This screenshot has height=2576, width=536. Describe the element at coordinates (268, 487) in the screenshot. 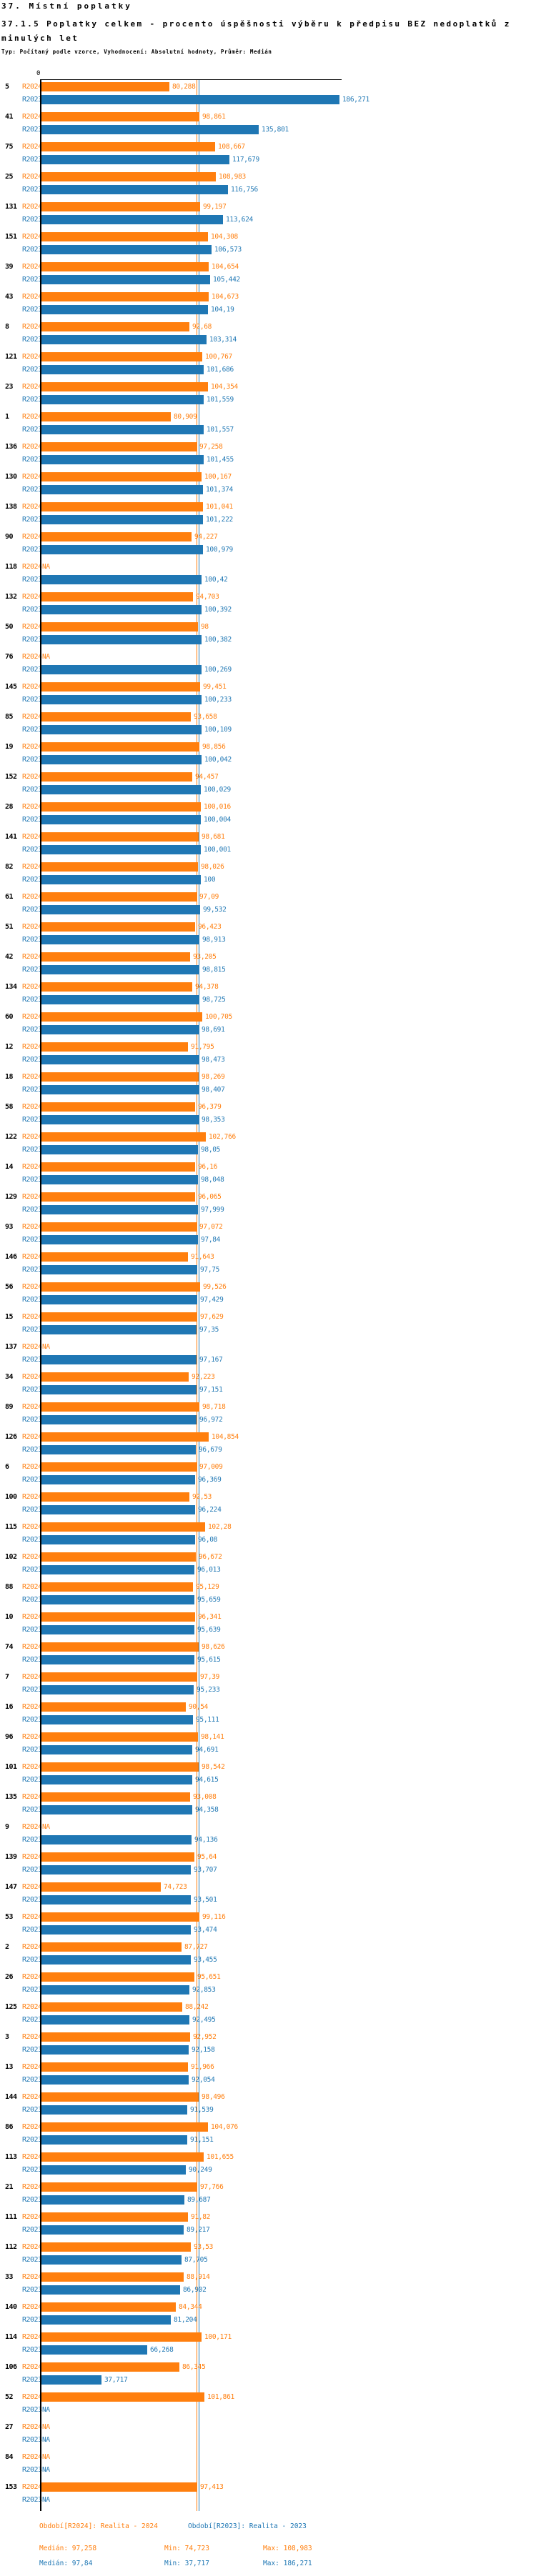

I see `group-row: 130 R2024 100,167 R2023 101,374` at that location.